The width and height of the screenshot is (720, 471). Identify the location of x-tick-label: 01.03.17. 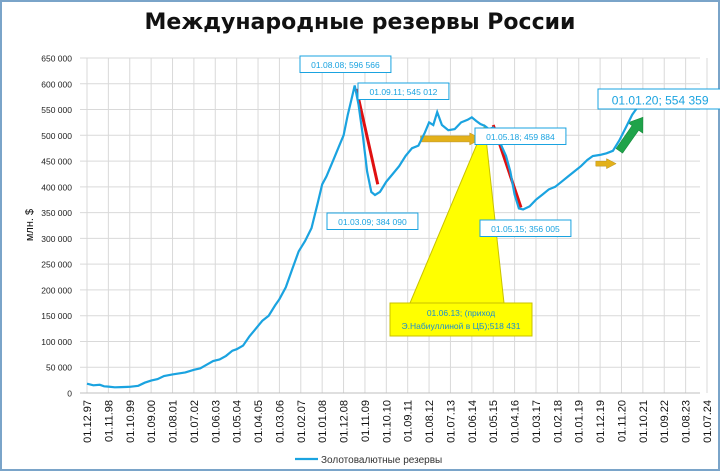
(537, 421).